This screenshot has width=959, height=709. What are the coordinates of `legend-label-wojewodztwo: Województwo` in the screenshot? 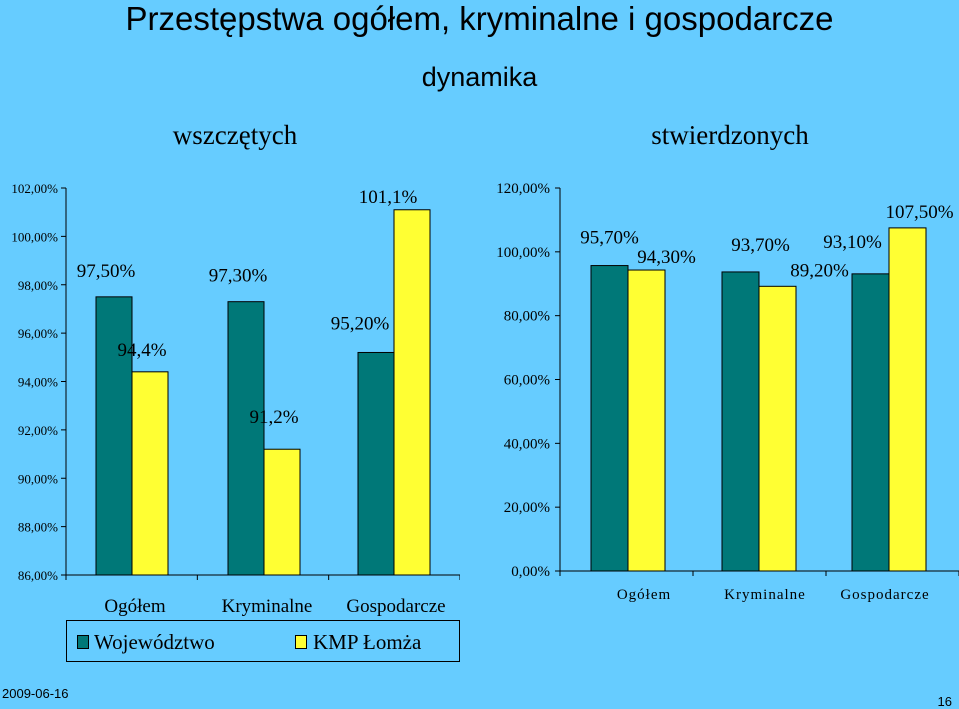 It's located at (154, 642).